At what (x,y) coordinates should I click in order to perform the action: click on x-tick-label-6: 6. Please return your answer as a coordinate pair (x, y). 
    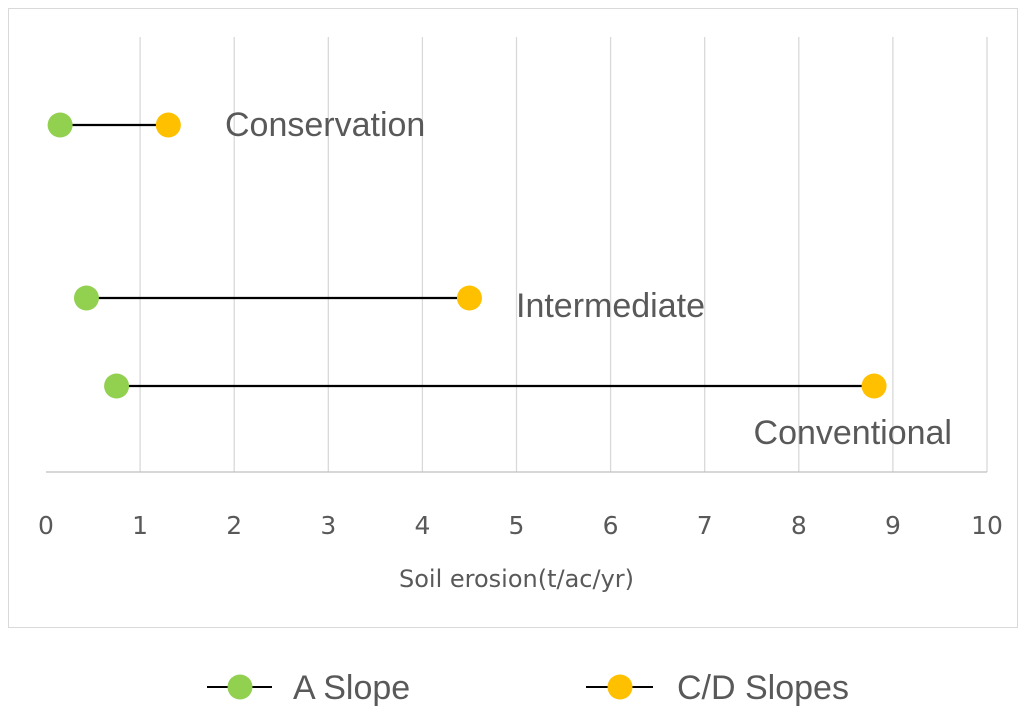
    Looking at the image, I should click on (611, 525).